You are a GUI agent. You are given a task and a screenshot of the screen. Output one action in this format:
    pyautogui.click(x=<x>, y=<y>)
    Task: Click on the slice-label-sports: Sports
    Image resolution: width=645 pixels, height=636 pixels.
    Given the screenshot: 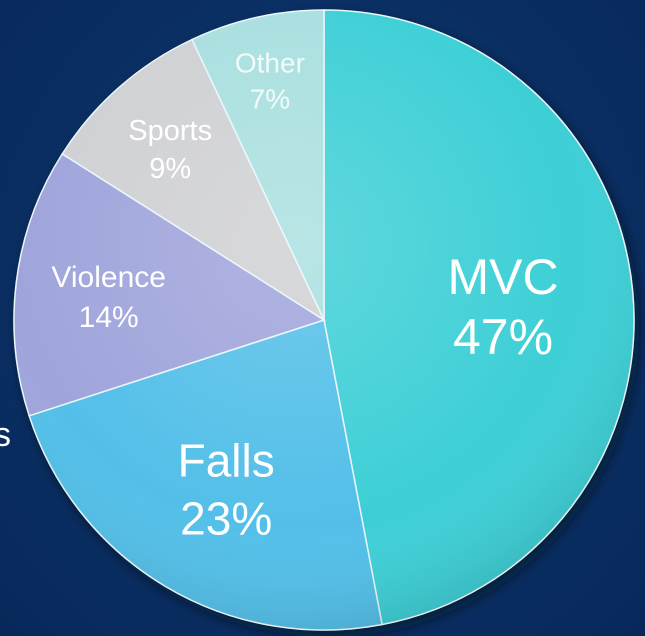 What is the action you would take?
    pyautogui.click(x=170, y=131)
    